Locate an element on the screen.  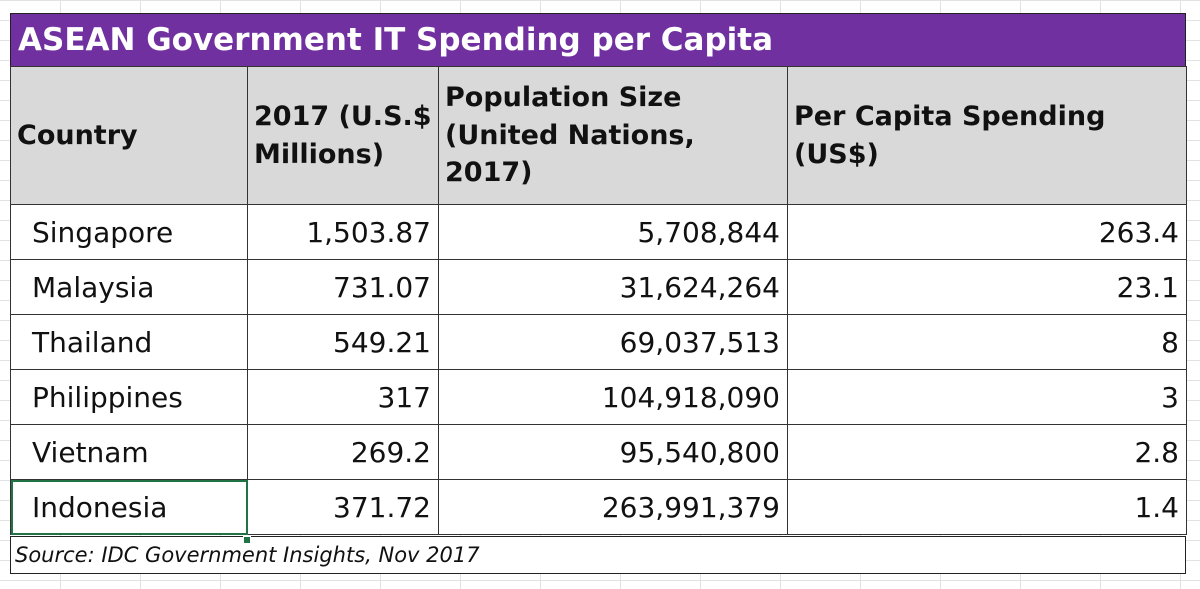
header-population: Population Size (United Nations, 2017) is located at coordinates (613, 135).